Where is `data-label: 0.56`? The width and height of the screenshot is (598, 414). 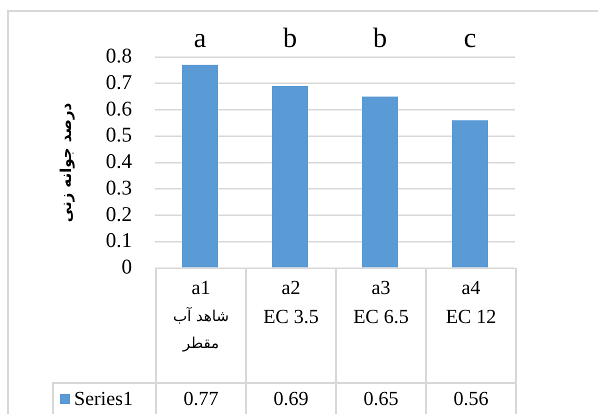
data-label: 0.56 is located at coordinates (471, 398).